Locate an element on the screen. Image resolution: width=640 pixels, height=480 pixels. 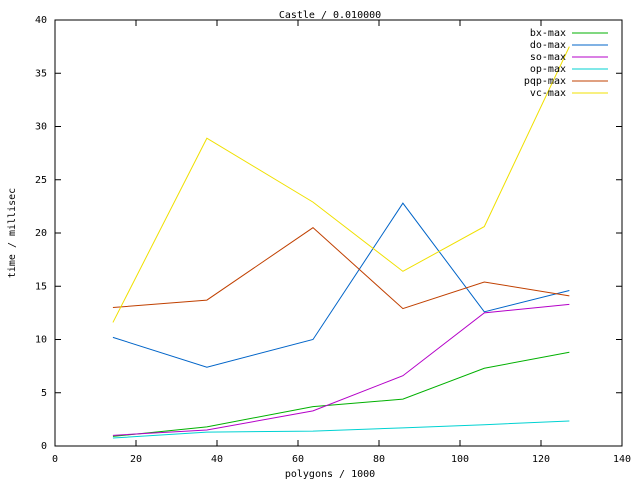
y-tick-label: 10 is located at coordinates (41, 340).